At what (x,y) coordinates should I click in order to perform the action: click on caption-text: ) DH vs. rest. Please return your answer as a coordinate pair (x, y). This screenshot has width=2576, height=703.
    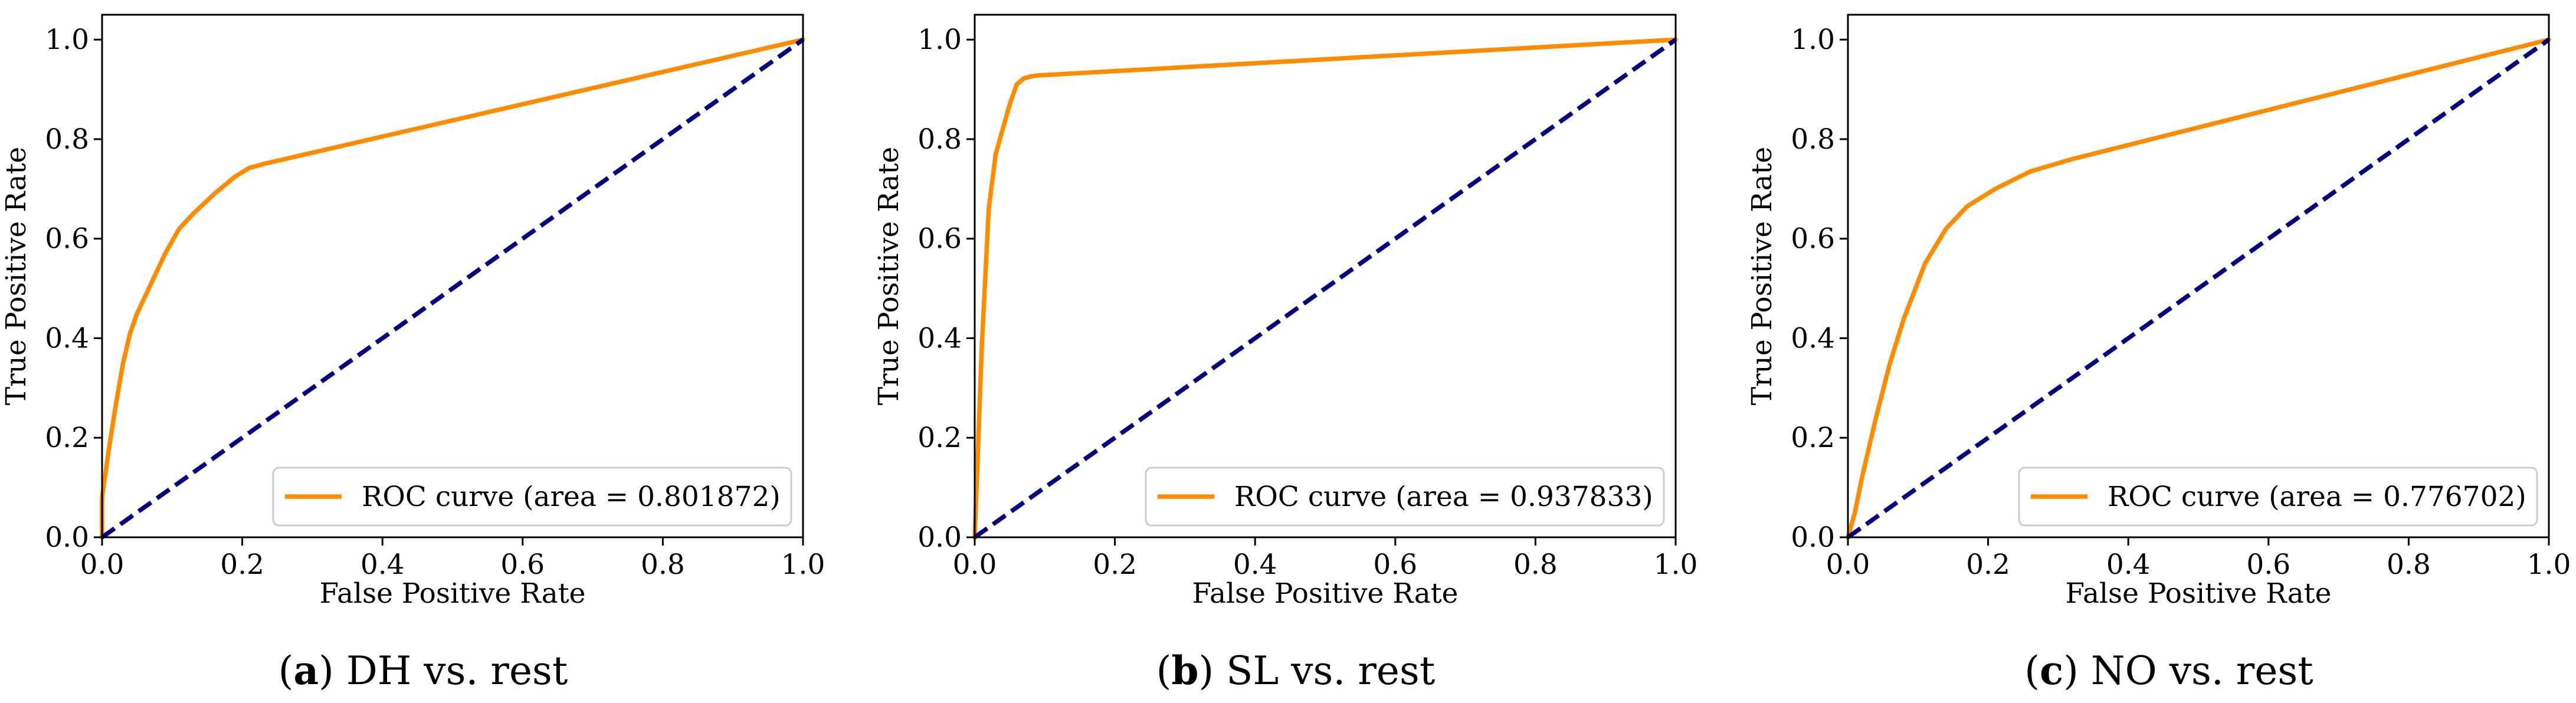
    Looking at the image, I should click on (443, 671).